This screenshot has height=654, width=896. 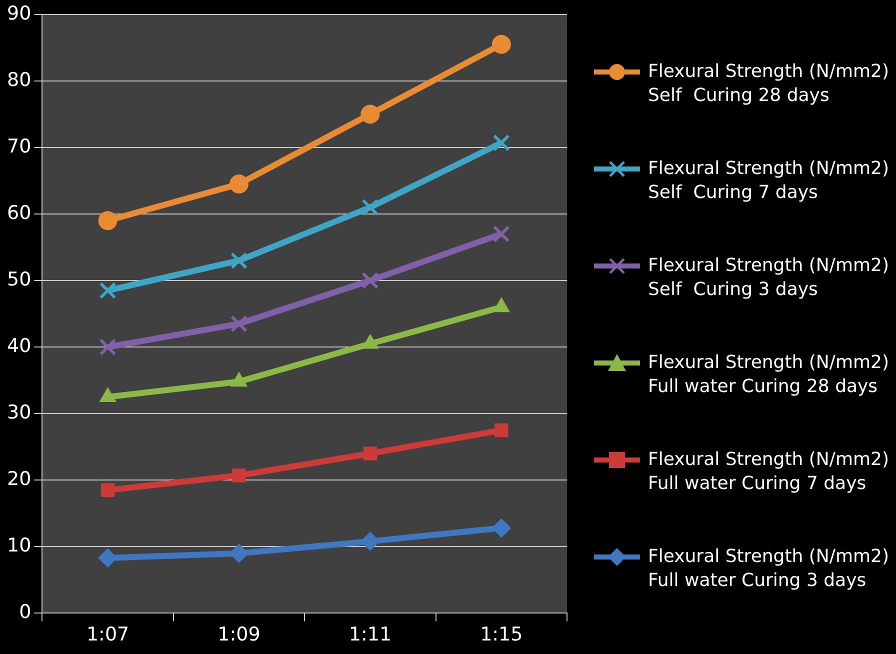 I want to click on x-tick-label: 1:09, so click(x=239, y=635).